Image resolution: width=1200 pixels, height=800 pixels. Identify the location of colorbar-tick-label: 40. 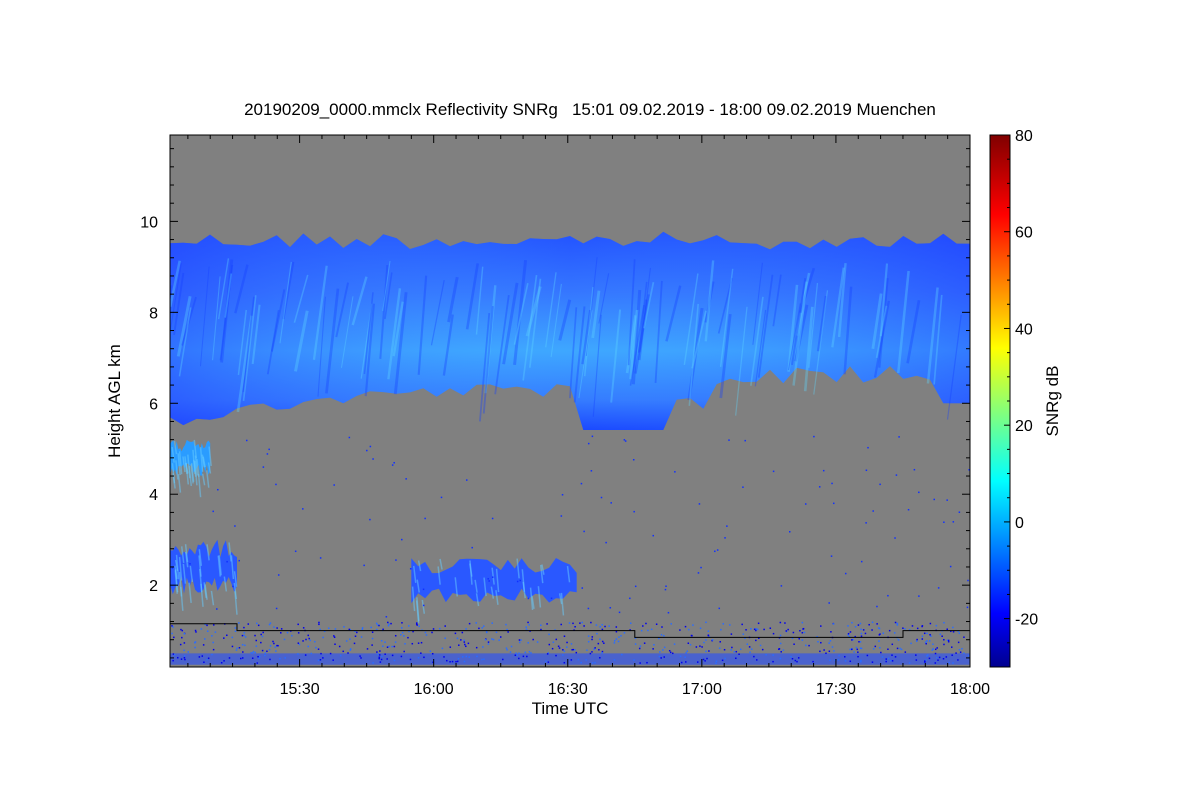
(1024, 329).